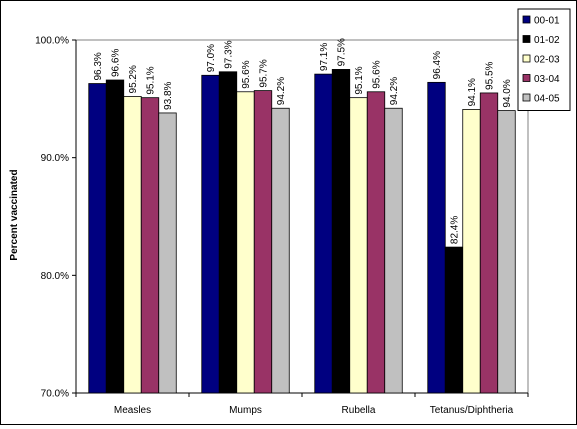  I want to click on data-label: 95.2%, so click(133, 79).